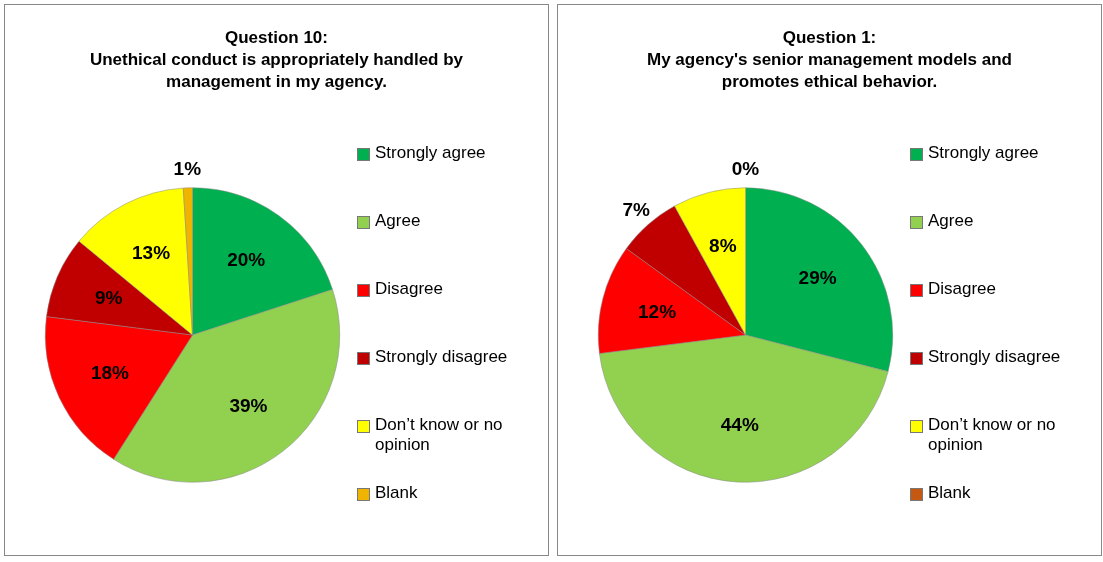 The height and width of the screenshot is (562, 1103). What do you see at coordinates (276, 71) in the screenshot?
I see `chart-subtitle: Unethical conduct is appropriately handled by management in my agency.` at bounding box center [276, 71].